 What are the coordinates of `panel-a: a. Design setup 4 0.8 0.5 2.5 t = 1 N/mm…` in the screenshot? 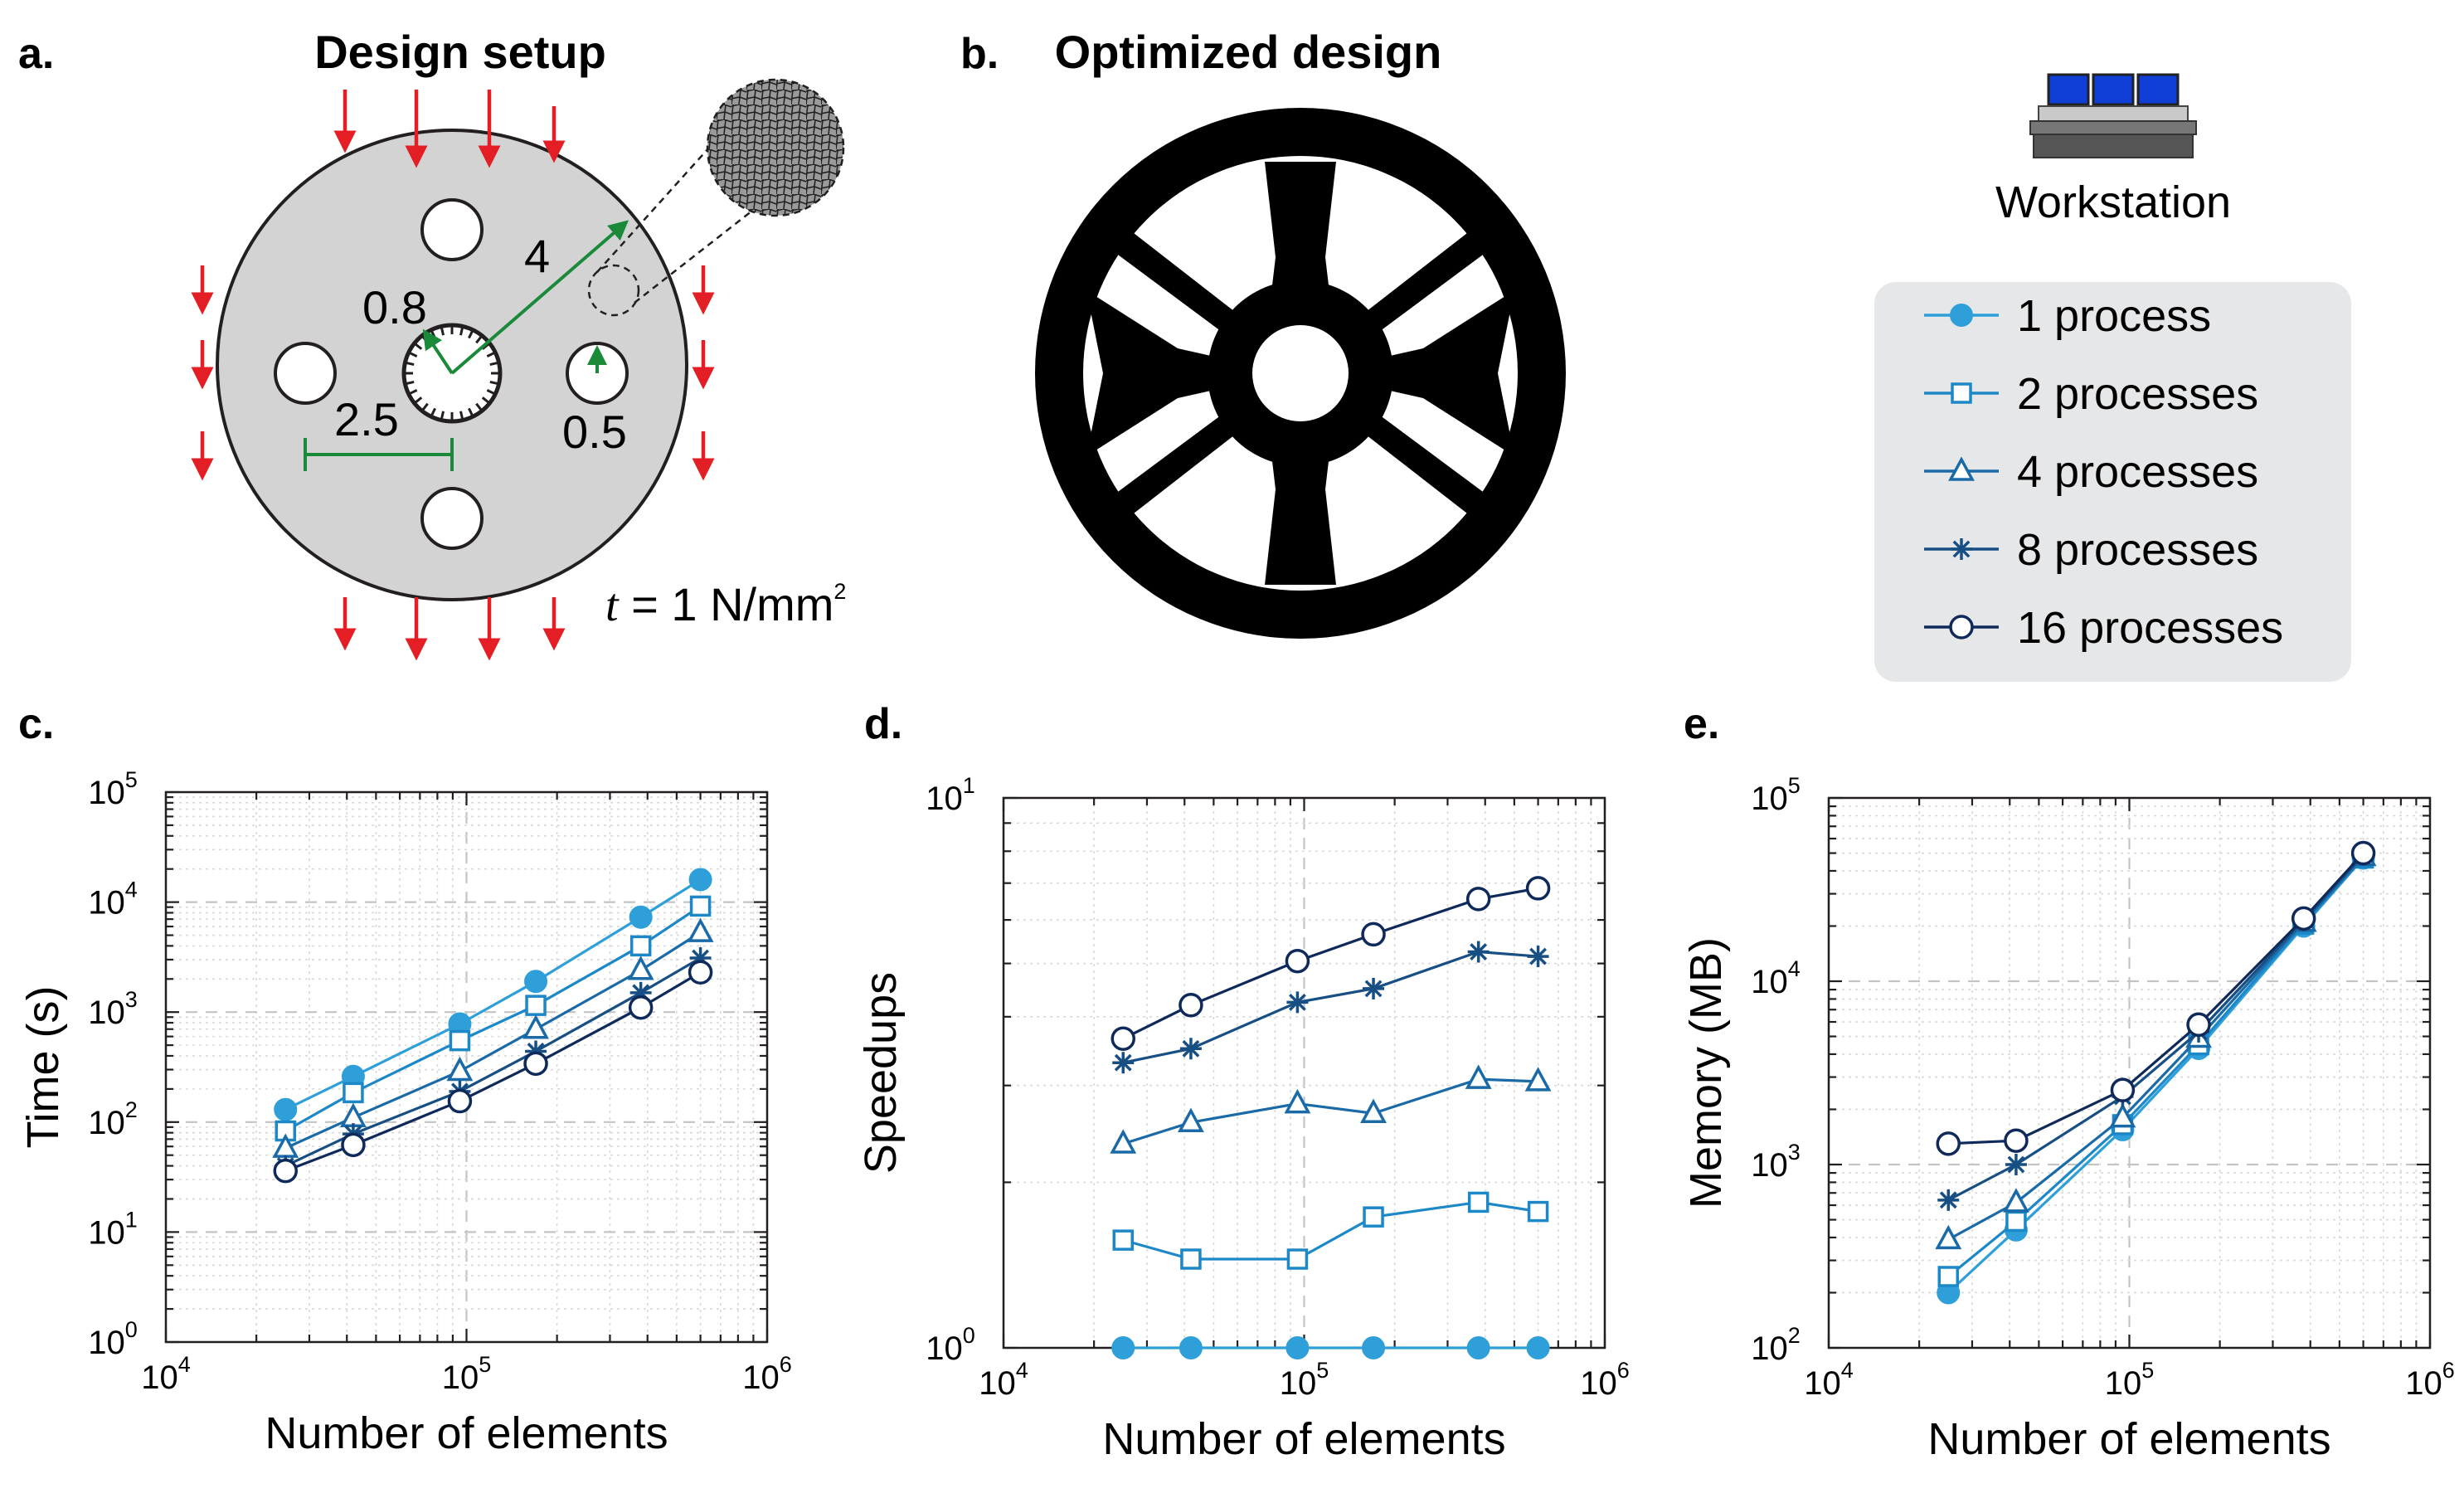 It's located at (432, 343).